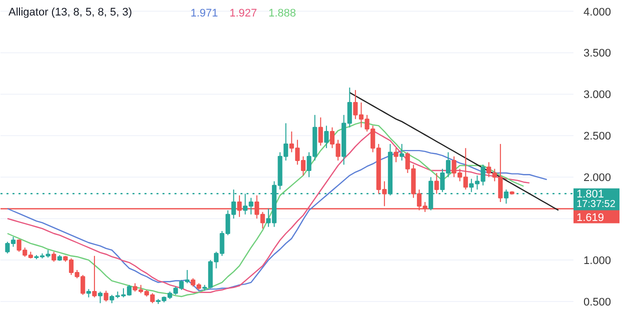 This screenshot has height=335, width=640. I want to click on text: Alligator (13, 8, 5, 8, 5, 3), so click(70, 12).